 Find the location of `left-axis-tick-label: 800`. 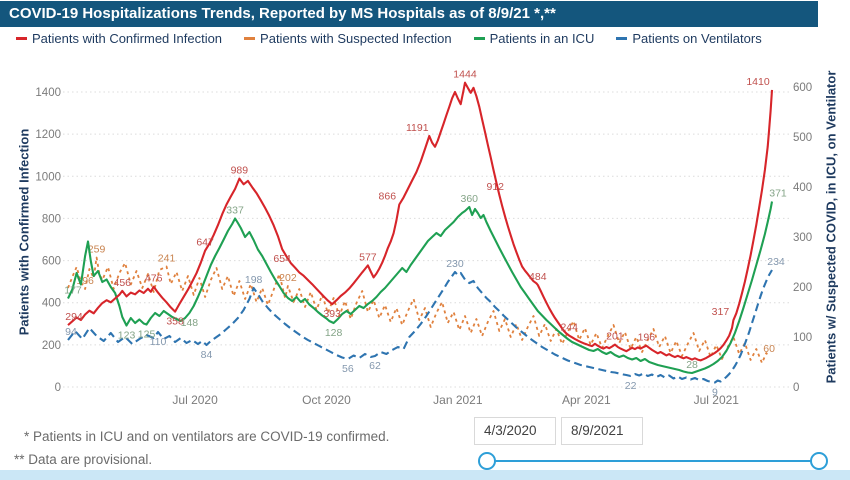

left-axis-tick-label: 800 is located at coordinates (51, 219).